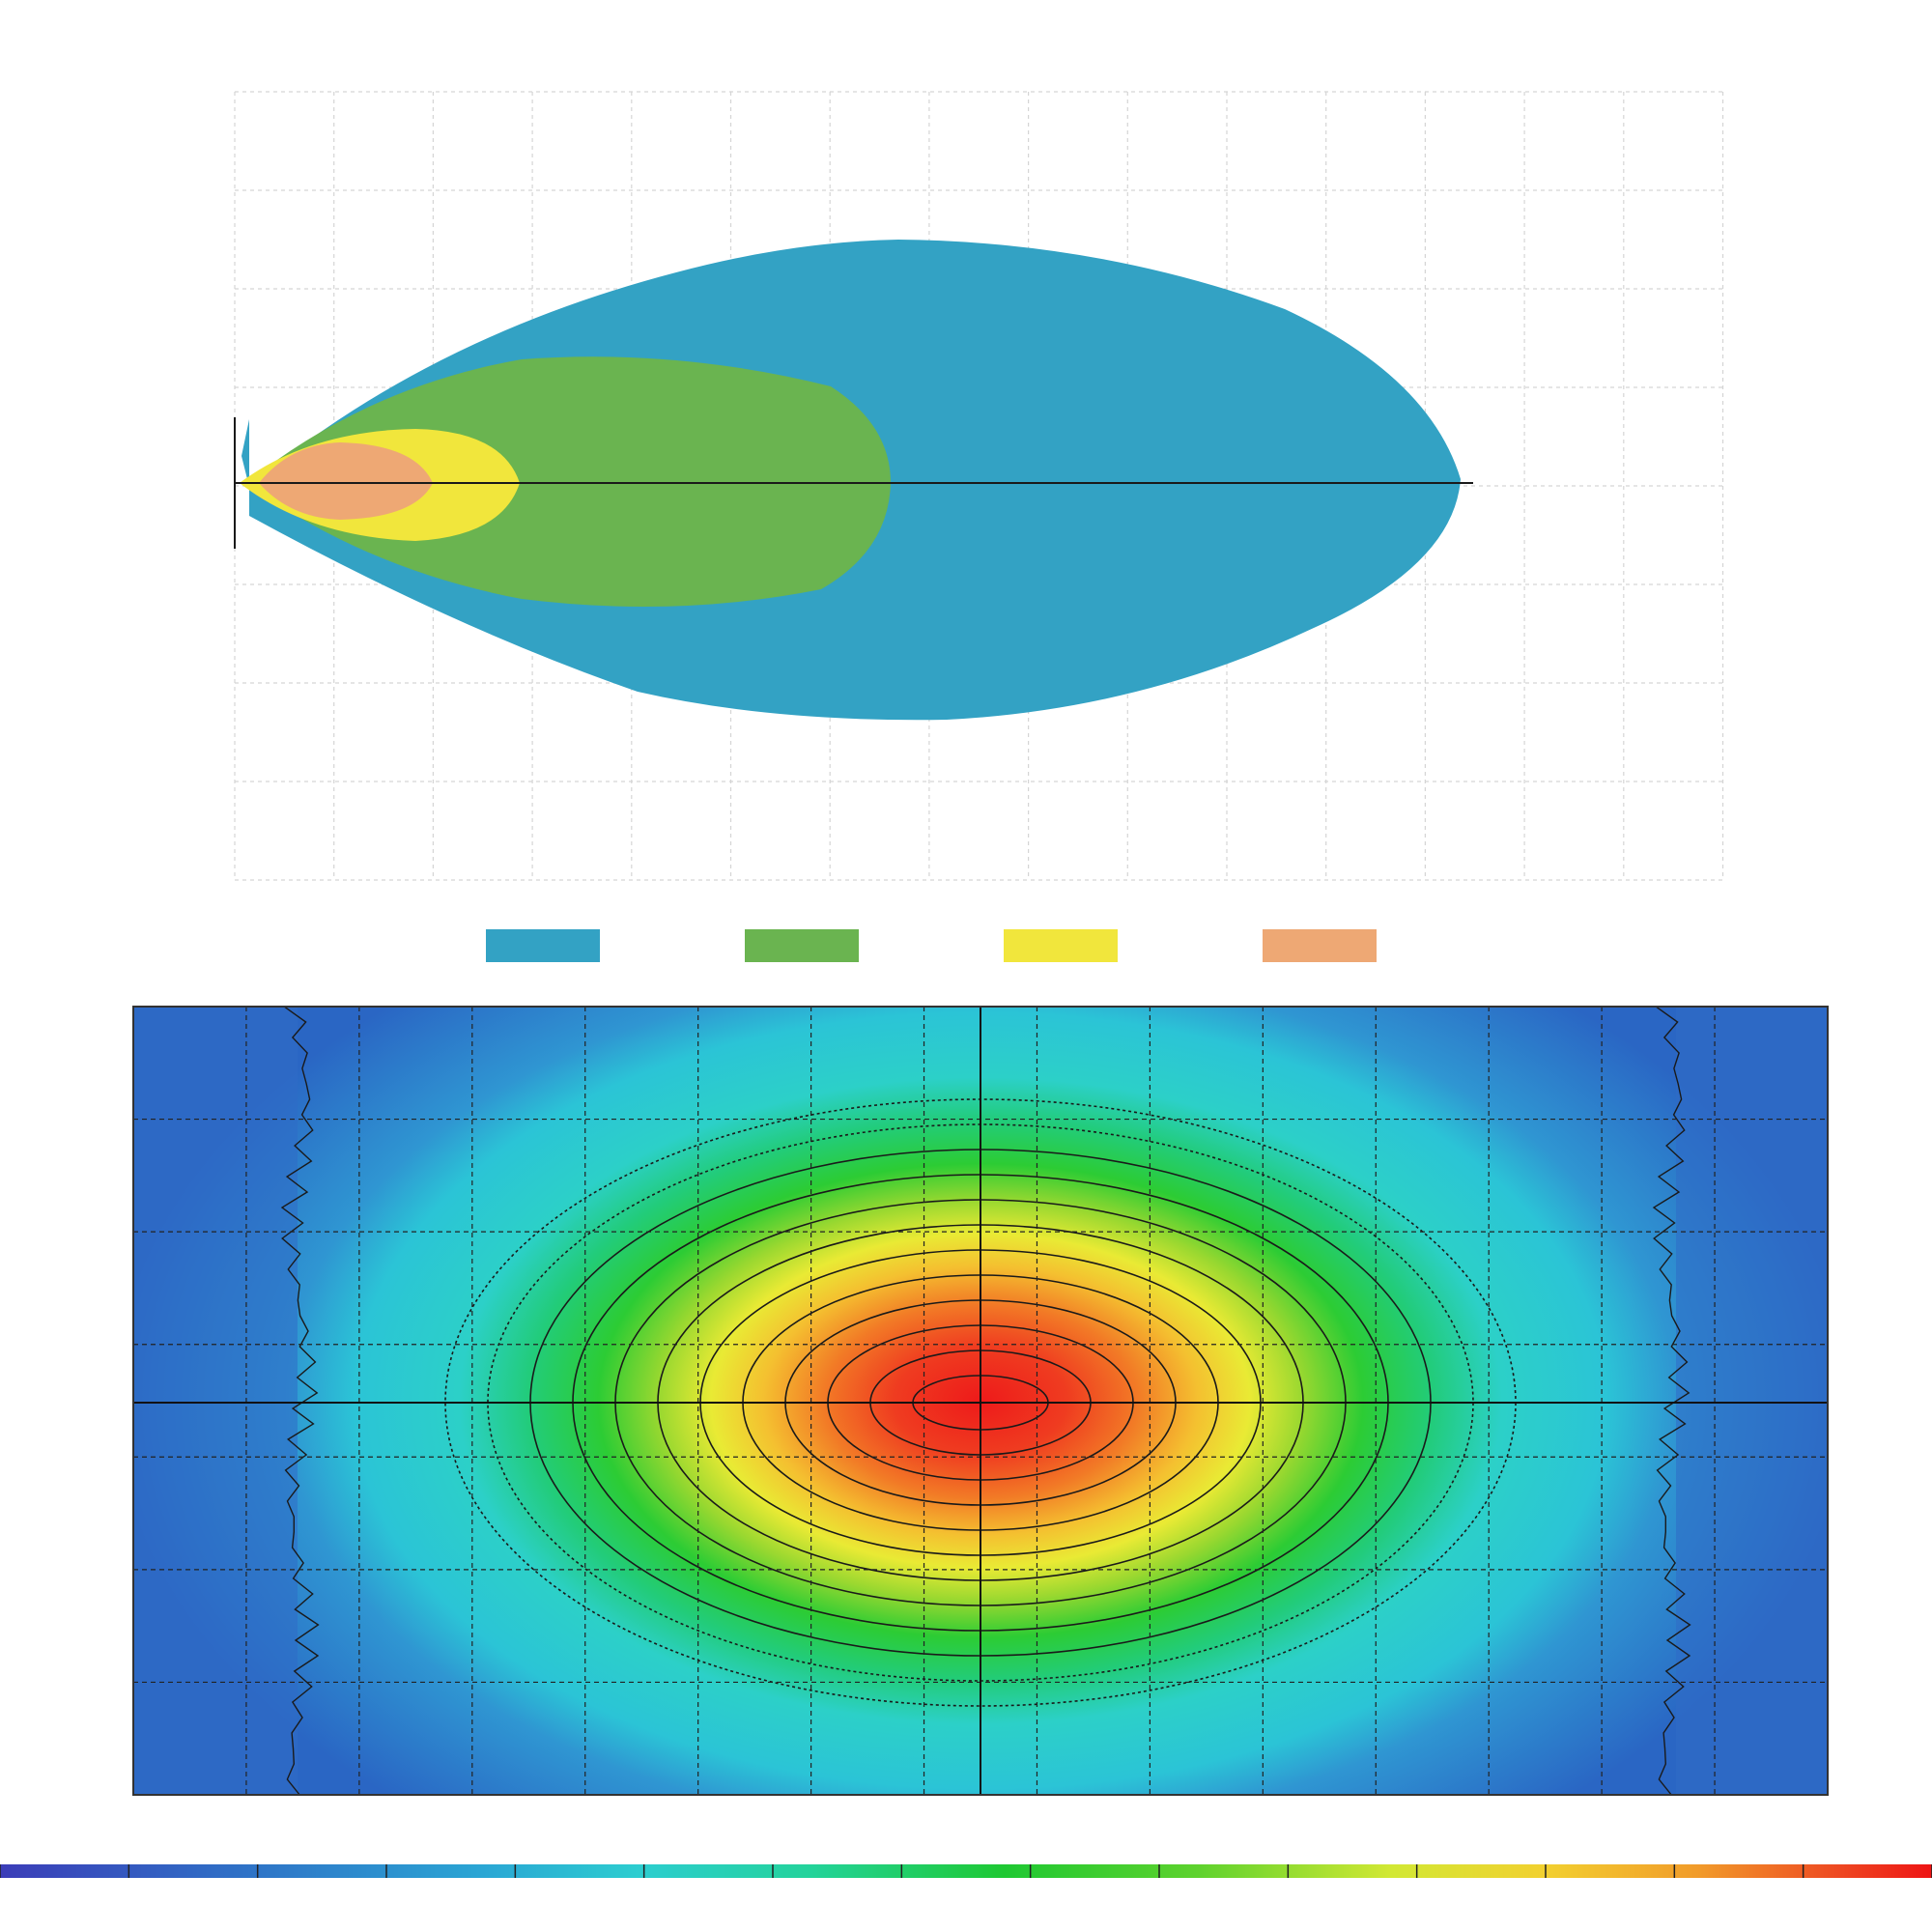 Image resolution: width=1932 pixels, height=1932 pixels. Describe the element at coordinates (215, 1401) in the screenshot. I see `heatmap-left-band` at that location.